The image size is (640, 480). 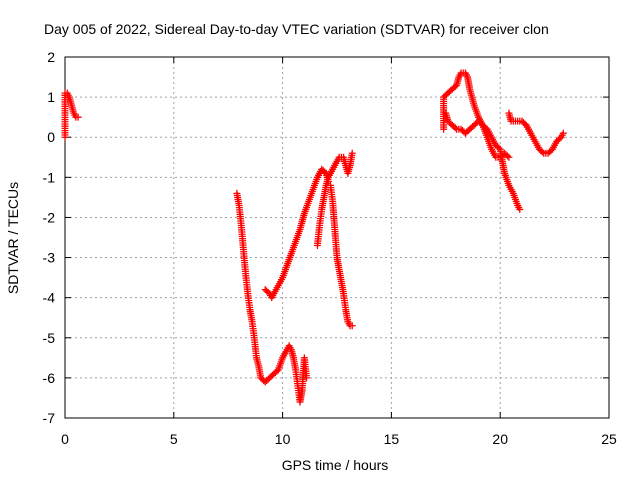 I want to click on x-axis-title: GPS time / hours, so click(x=335, y=465).